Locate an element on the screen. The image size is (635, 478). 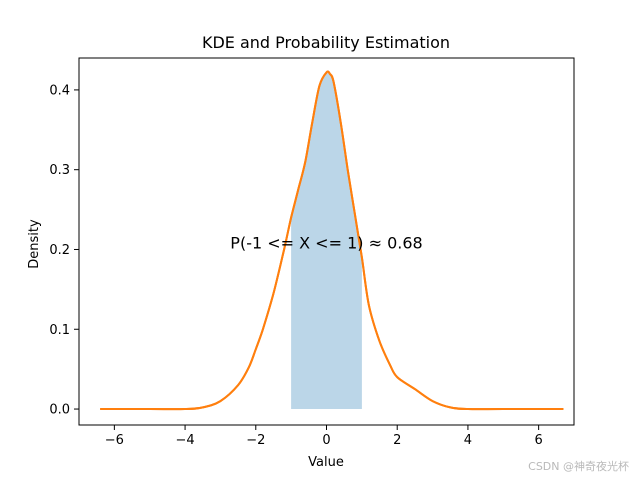
x-tick-label: −6 is located at coordinates (114, 440).